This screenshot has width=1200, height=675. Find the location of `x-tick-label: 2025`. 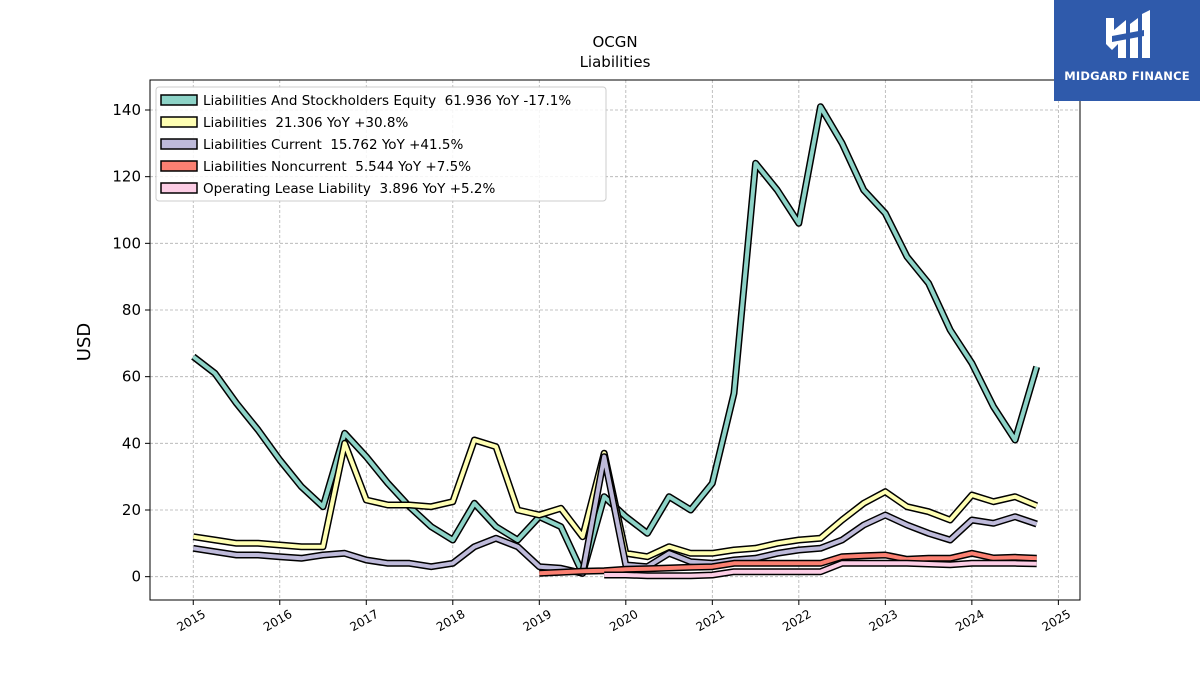

x-tick-label: 2025 is located at coordinates (1056, 620).